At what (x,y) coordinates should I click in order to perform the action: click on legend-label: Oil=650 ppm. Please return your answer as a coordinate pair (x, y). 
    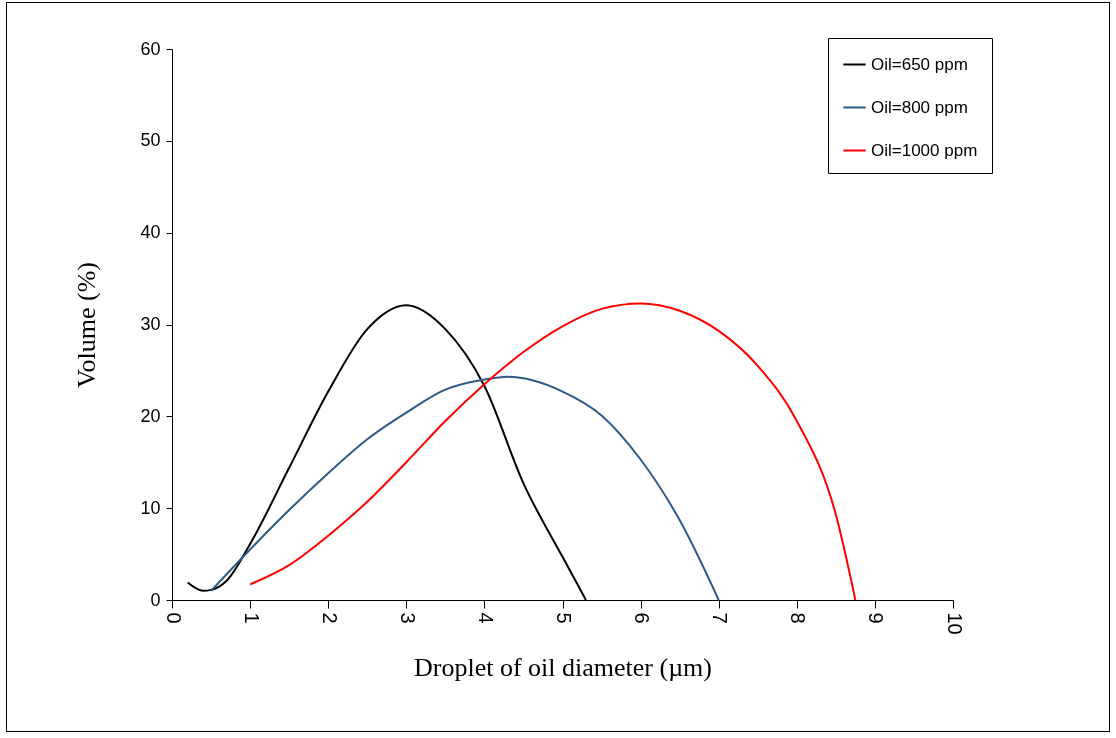
    Looking at the image, I should click on (919, 64).